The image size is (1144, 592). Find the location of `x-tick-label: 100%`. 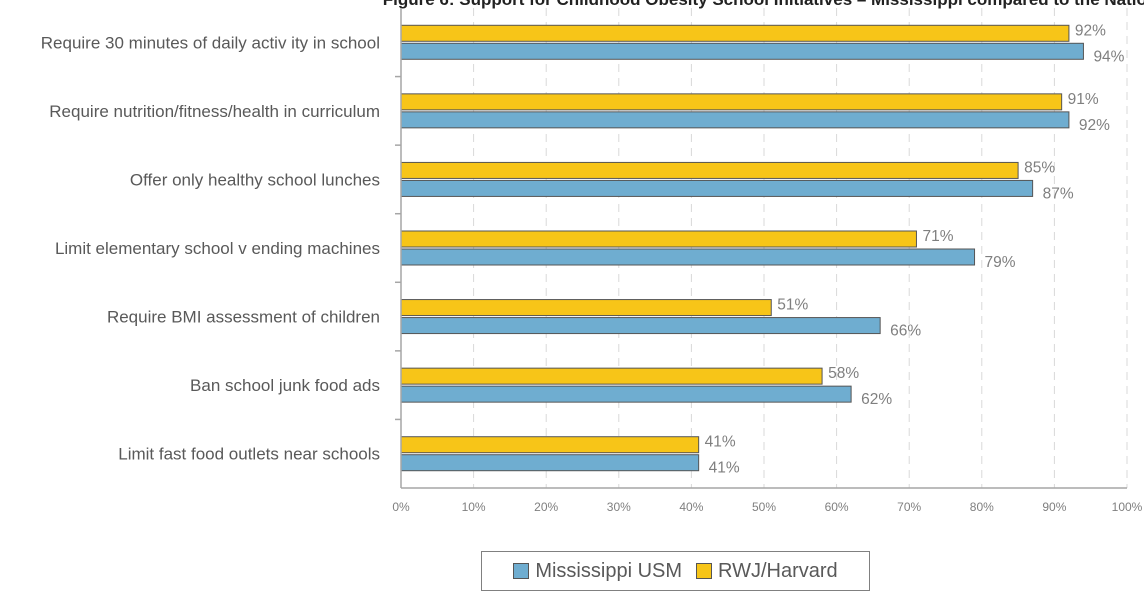

x-tick-label: 100% is located at coordinates (1127, 507).